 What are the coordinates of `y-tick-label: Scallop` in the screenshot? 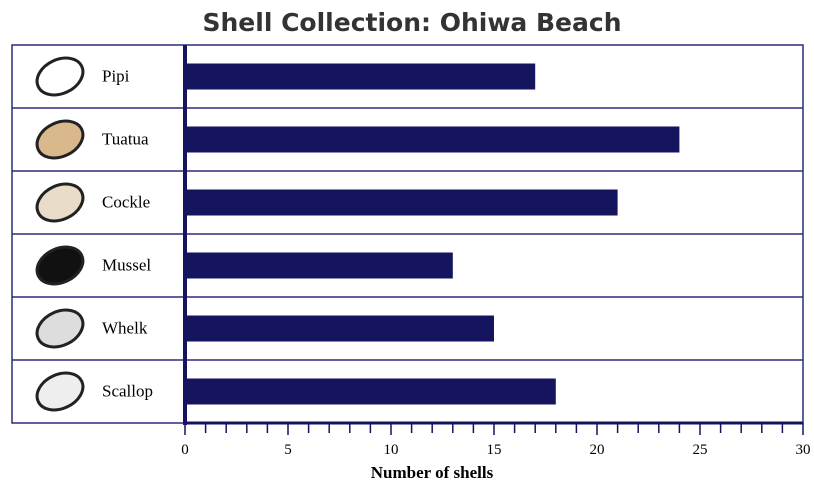 It's located at (127, 391).